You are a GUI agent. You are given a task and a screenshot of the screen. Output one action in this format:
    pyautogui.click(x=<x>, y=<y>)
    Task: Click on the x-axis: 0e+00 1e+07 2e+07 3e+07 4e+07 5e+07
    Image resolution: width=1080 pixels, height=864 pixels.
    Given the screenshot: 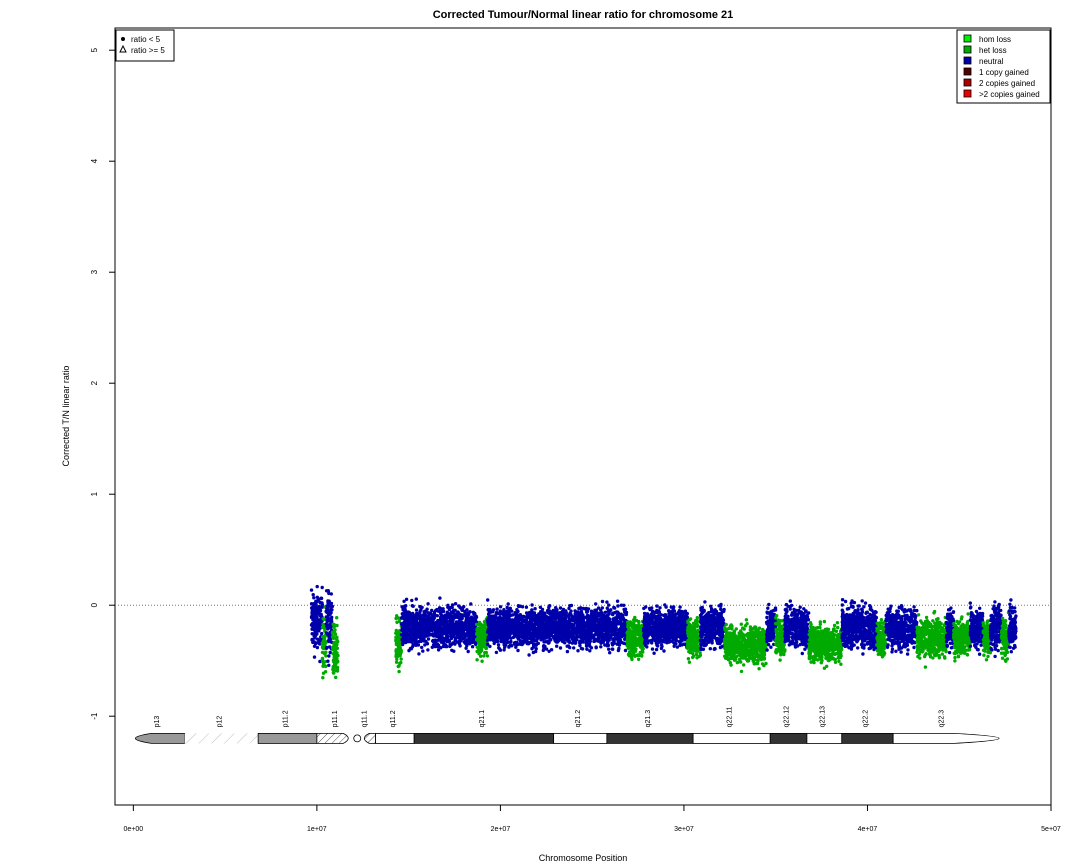 What is the action you would take?
    pyautogui.click(x=592, y=818)
    